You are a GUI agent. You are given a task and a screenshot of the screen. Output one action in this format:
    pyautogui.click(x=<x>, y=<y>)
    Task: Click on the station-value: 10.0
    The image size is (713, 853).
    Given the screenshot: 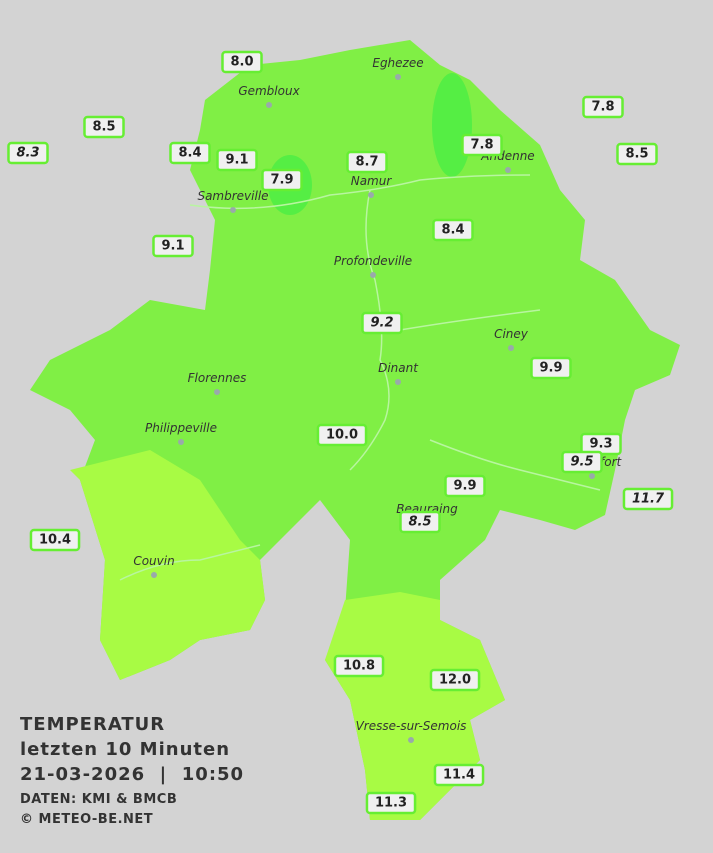 What is the action you would take?
    pyautogui.click(x=342, y=435)
    